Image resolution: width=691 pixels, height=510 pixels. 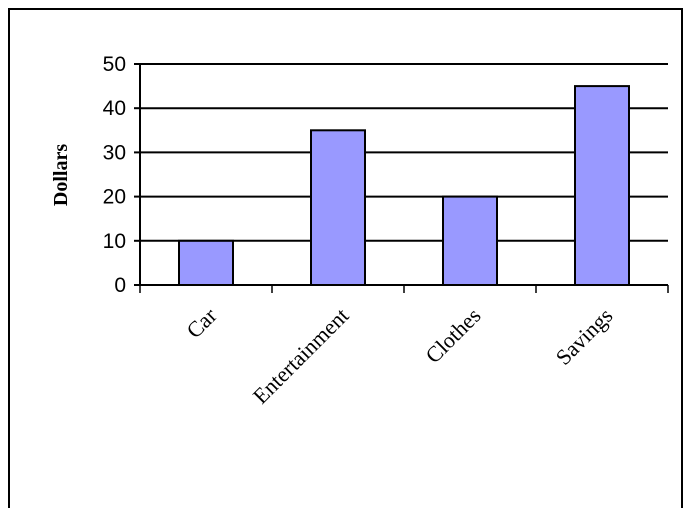 What do you see at coordinates (584, 336) in the screenshot?
I see `x-category-label: Savings` at bounding box center [584, 336].